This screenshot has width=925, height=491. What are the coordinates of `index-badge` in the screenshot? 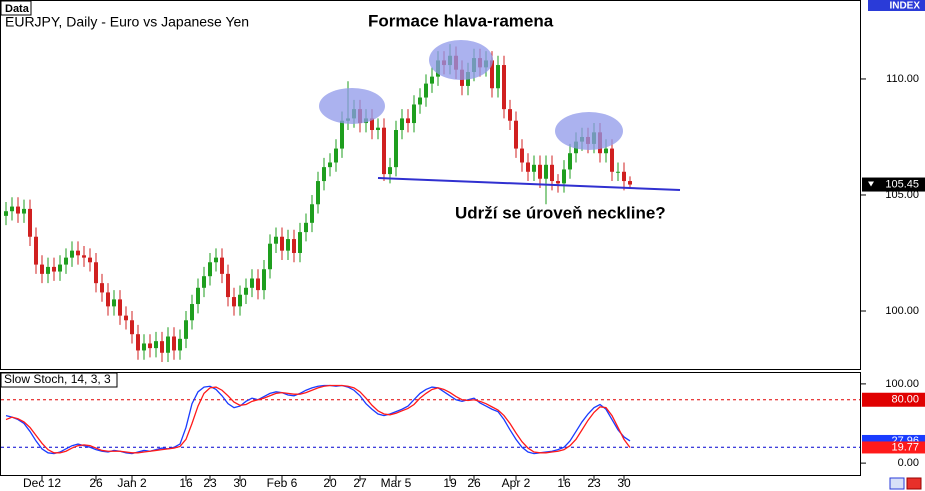 It's located at (896, 5).